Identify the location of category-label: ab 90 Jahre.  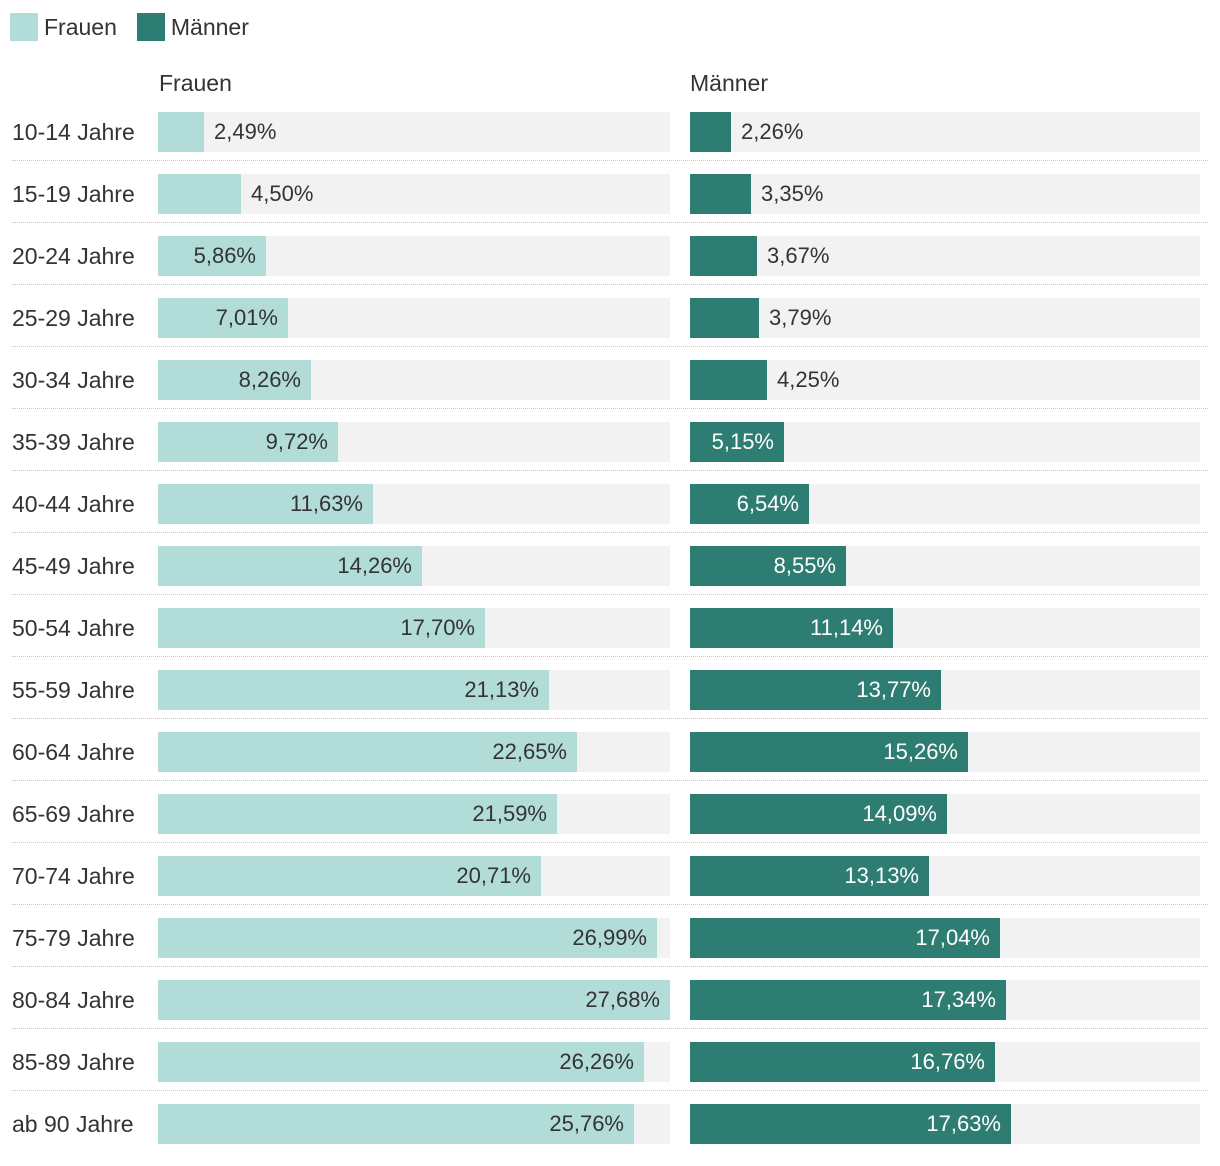
(73, 1124).